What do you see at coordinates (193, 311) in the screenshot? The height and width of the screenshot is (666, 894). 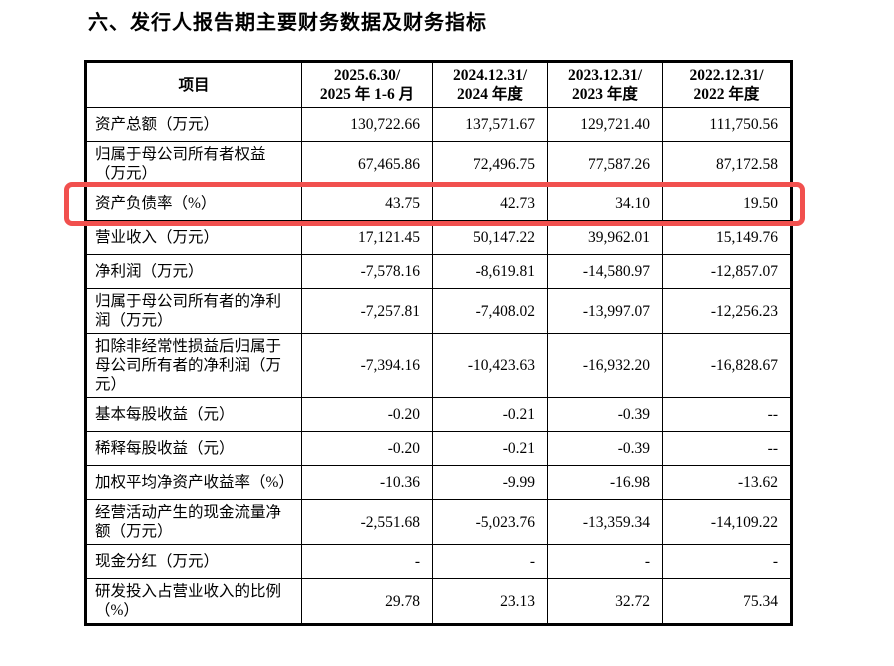 I see `row-label: 归属于母公司所有者的净利润（万元）` at bounding box center [193, 311].